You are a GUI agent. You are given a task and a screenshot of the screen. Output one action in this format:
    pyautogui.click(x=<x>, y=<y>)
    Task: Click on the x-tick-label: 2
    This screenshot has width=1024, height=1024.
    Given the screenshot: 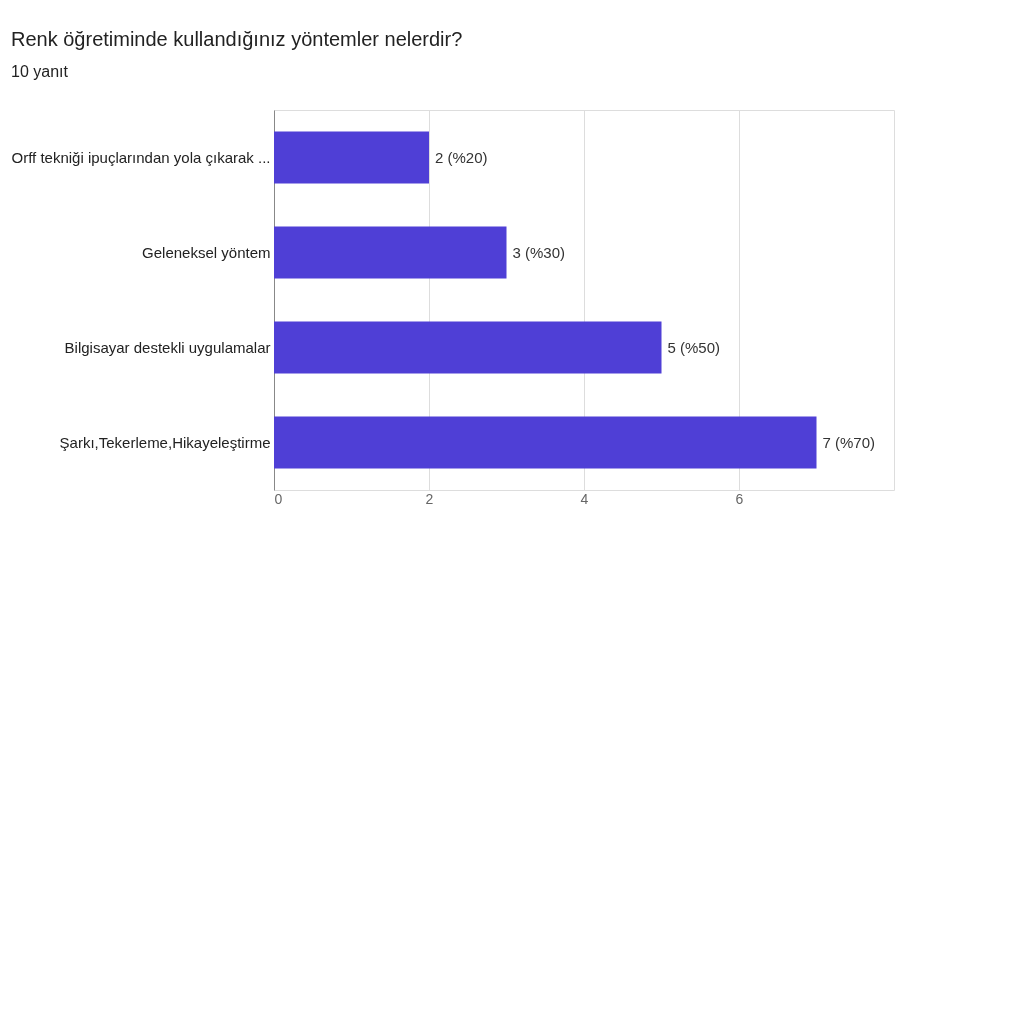 What is the action you would take?
    pyautogui.click(x=429, y=498)
    